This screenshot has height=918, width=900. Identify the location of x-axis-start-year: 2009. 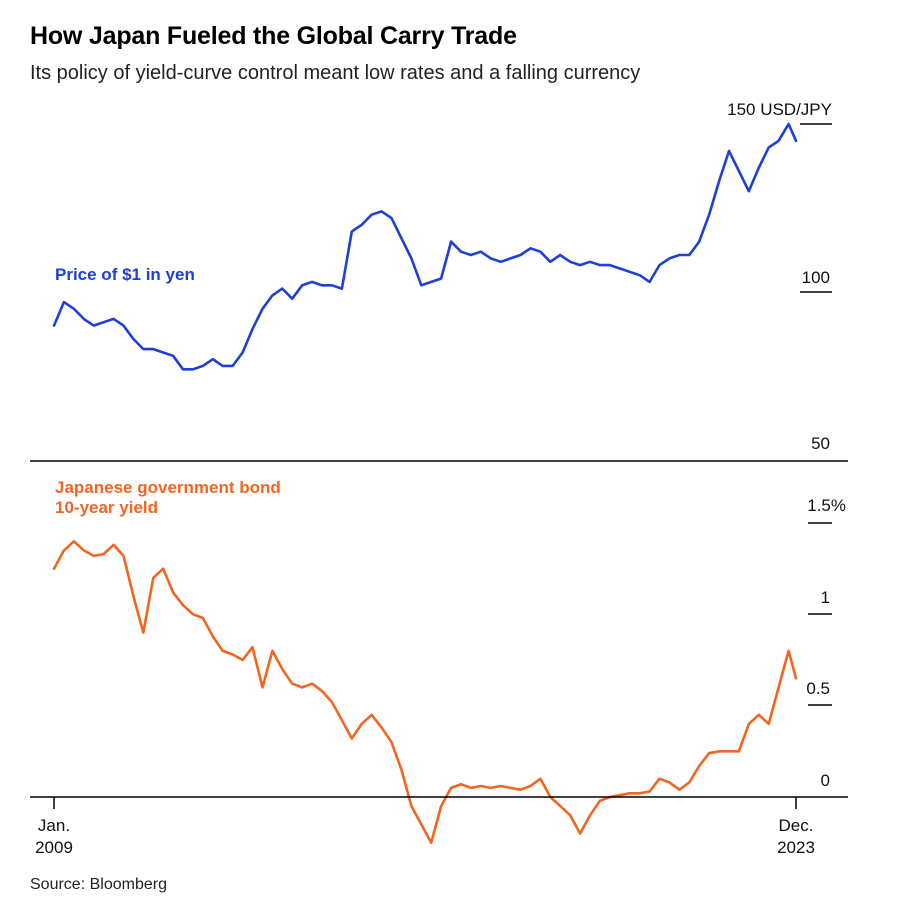
(54, 847).